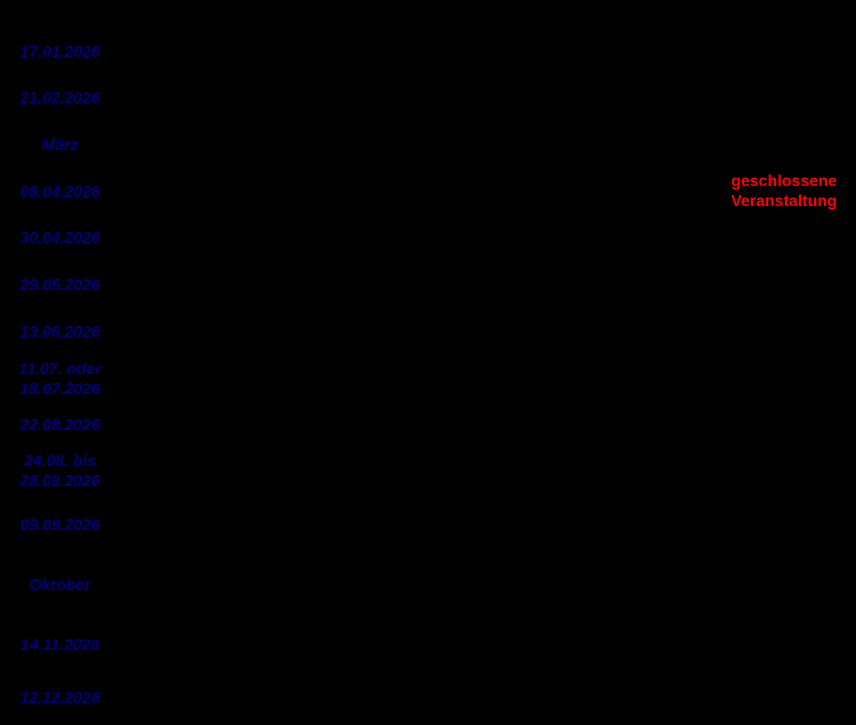  I want to click on schedule-date: 13.06.2026, so click(60, 332).